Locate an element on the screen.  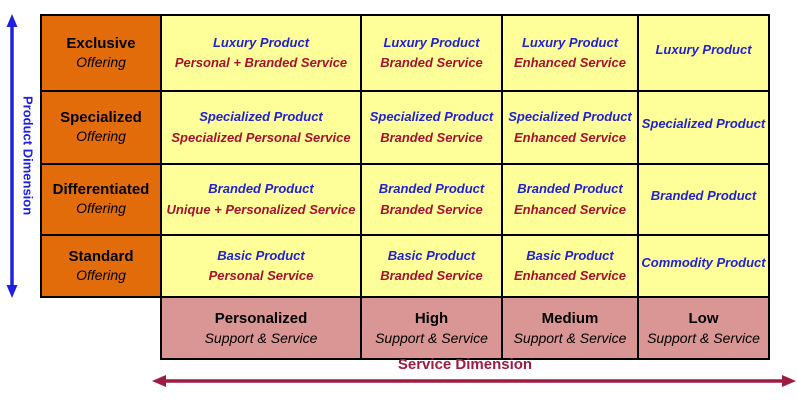
row-label-exclusive: Exclusive Offering is located at coordinates (101, 53).